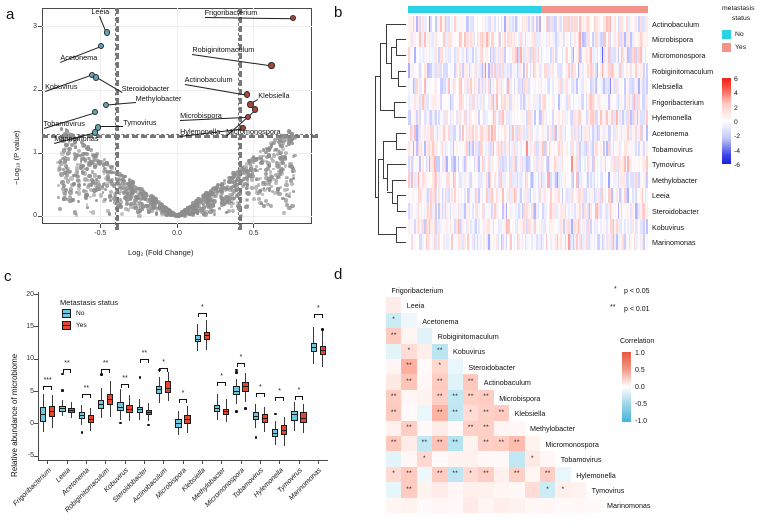  I want to click on whisker-upper, so click(129, 400).